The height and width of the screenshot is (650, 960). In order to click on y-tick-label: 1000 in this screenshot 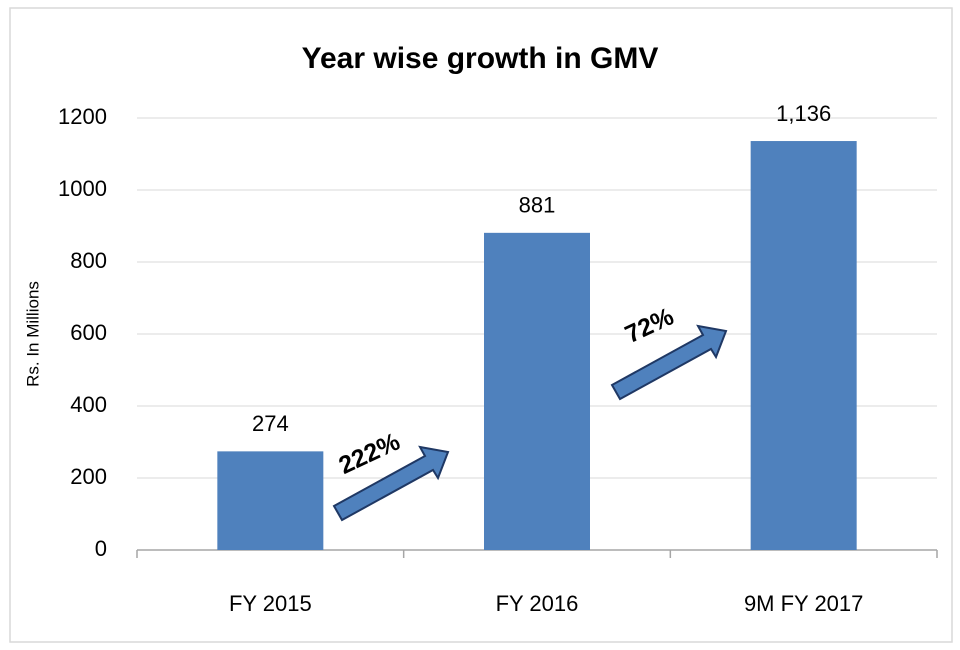, I will do `click(82, 188)`.